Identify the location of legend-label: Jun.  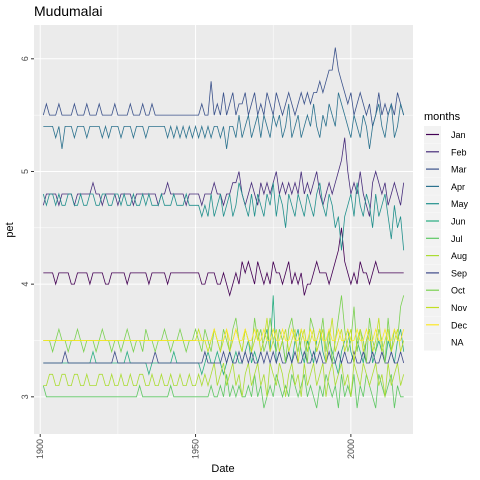
(458, 222).